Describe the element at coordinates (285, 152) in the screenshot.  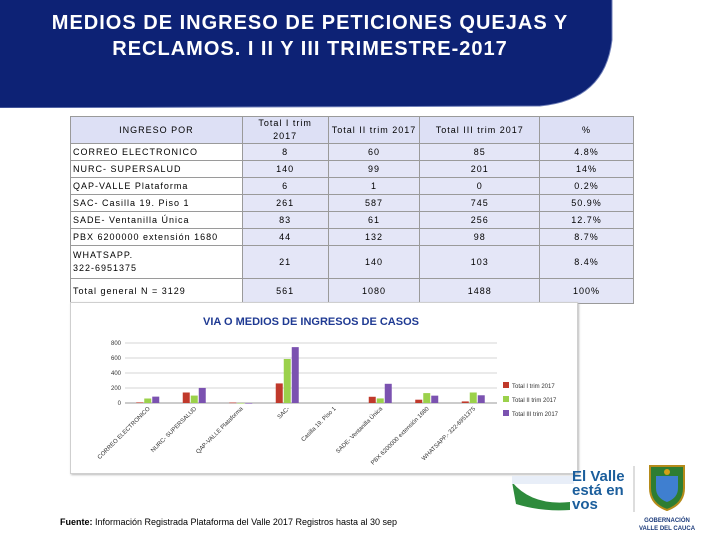
I see `cell-trim1: 8` at that location.